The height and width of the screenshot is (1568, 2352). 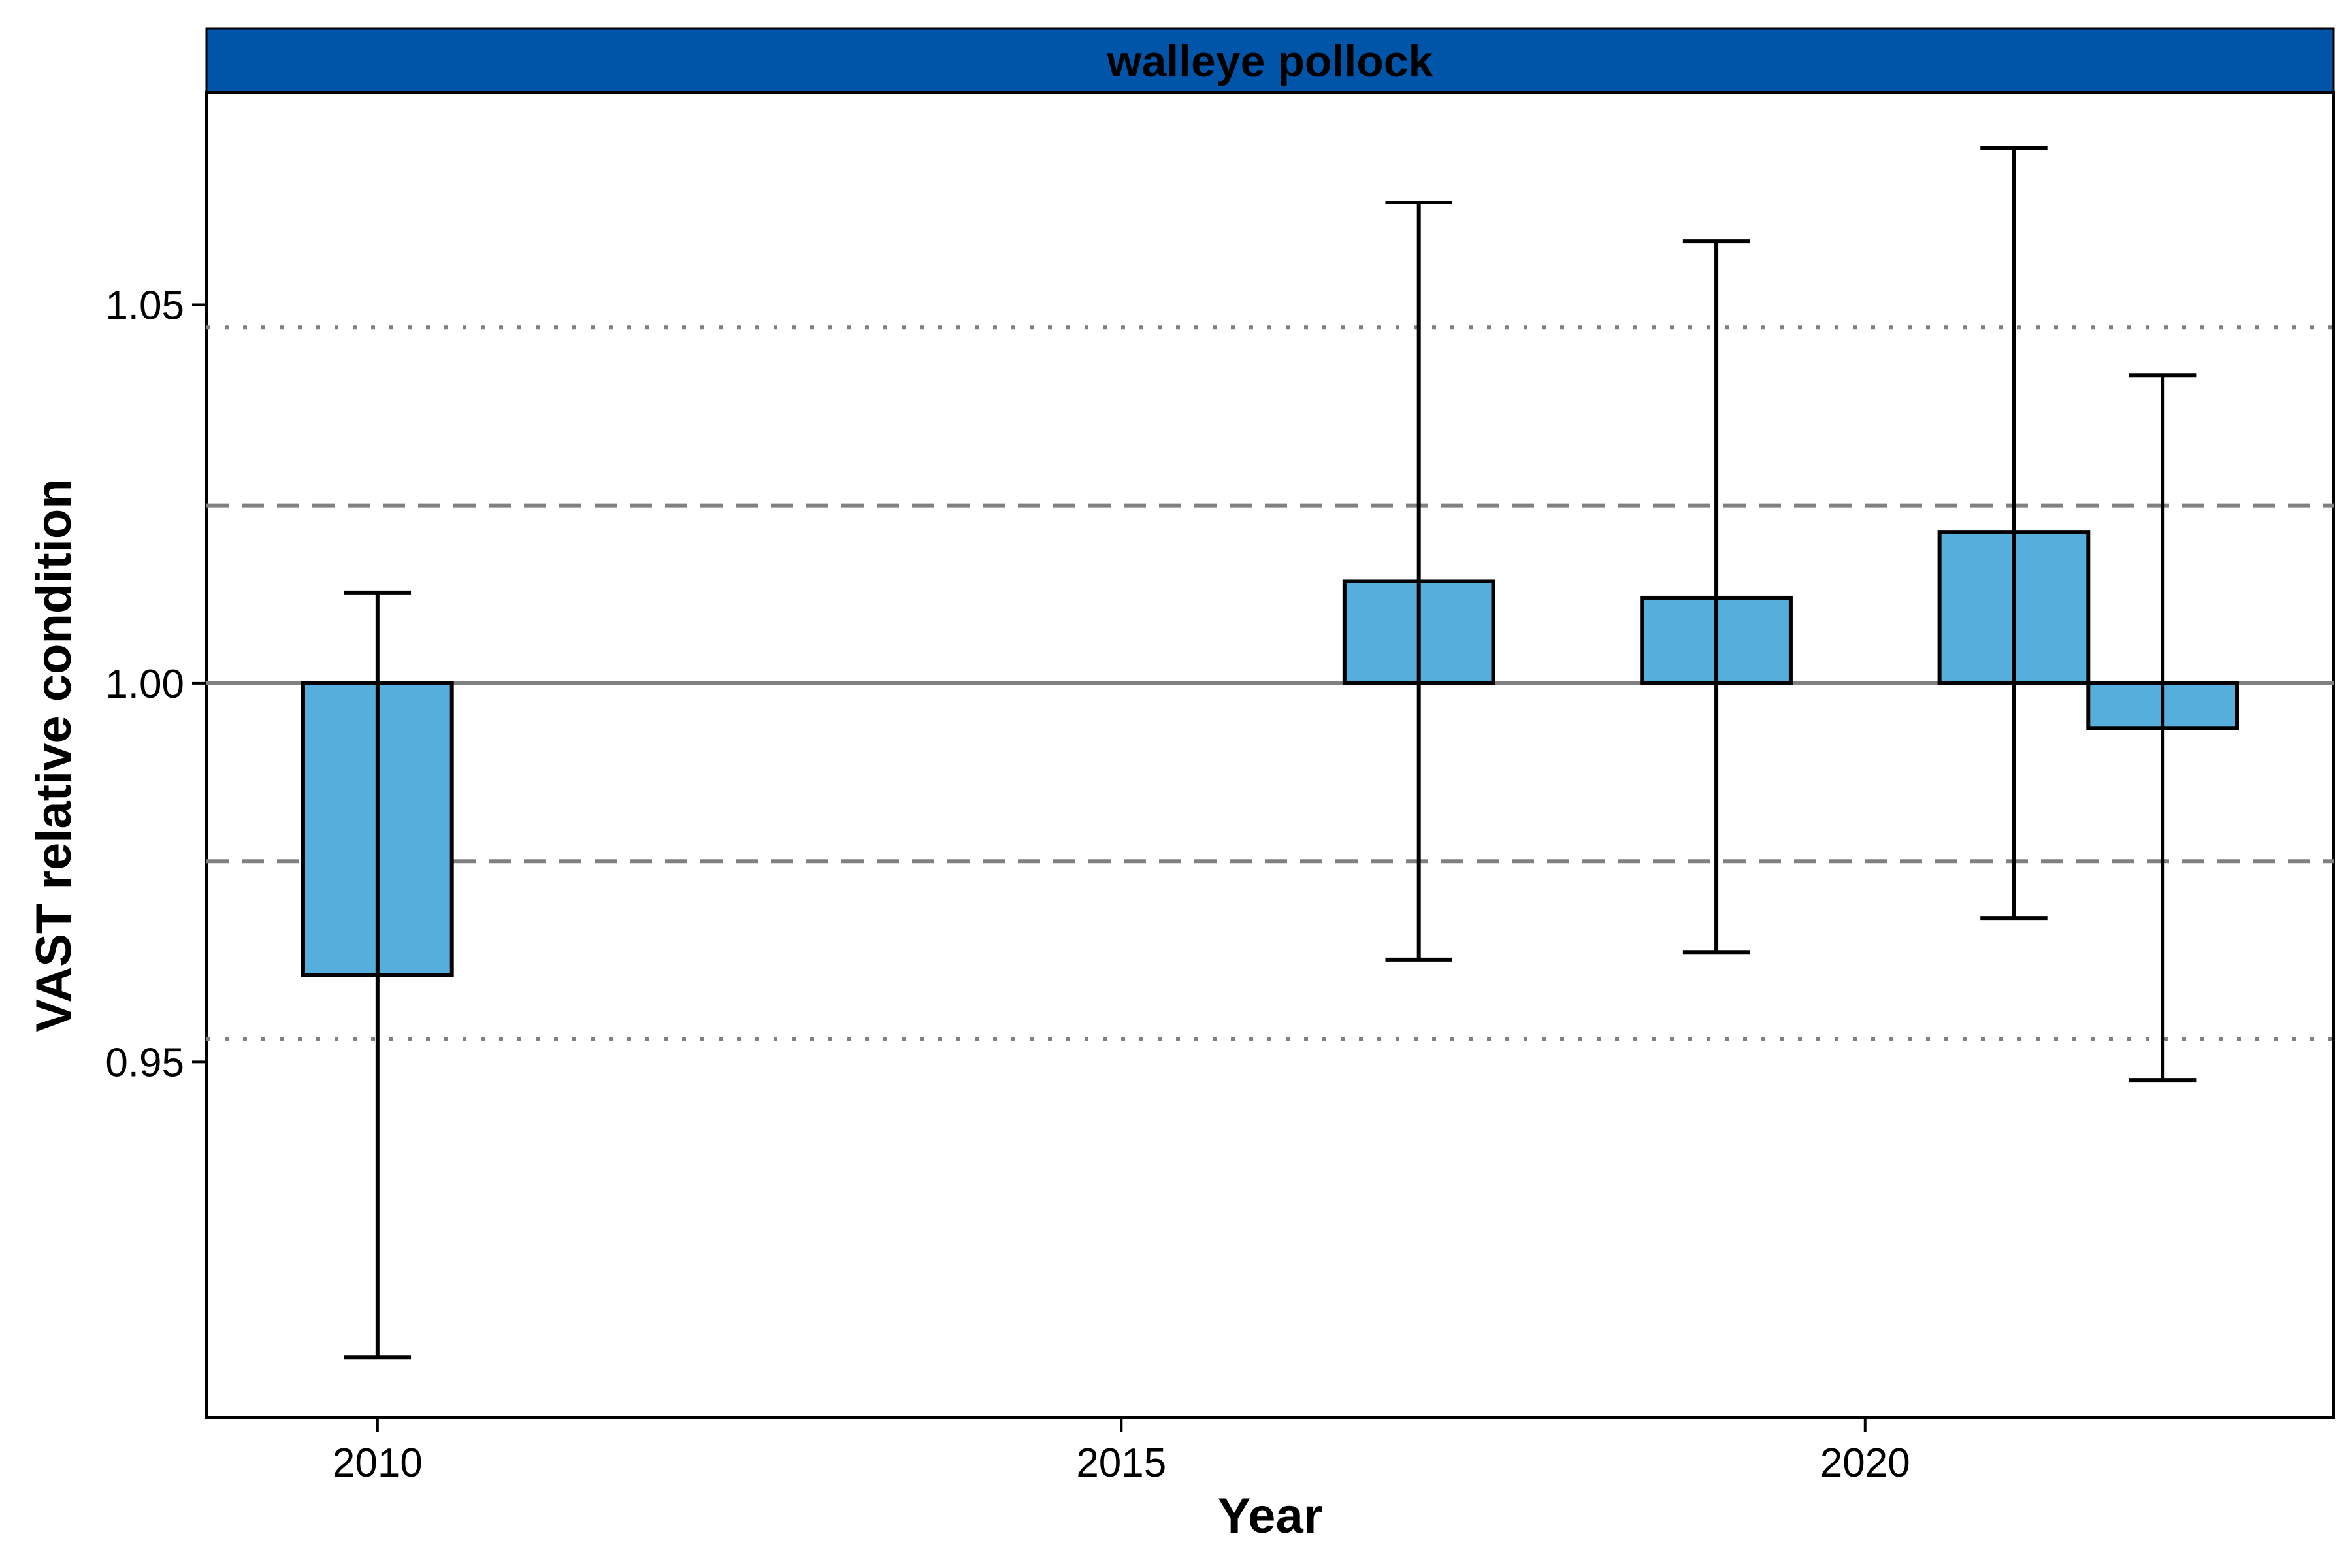 I want to click on errorbar-2021, so click(x=2014, y=533).